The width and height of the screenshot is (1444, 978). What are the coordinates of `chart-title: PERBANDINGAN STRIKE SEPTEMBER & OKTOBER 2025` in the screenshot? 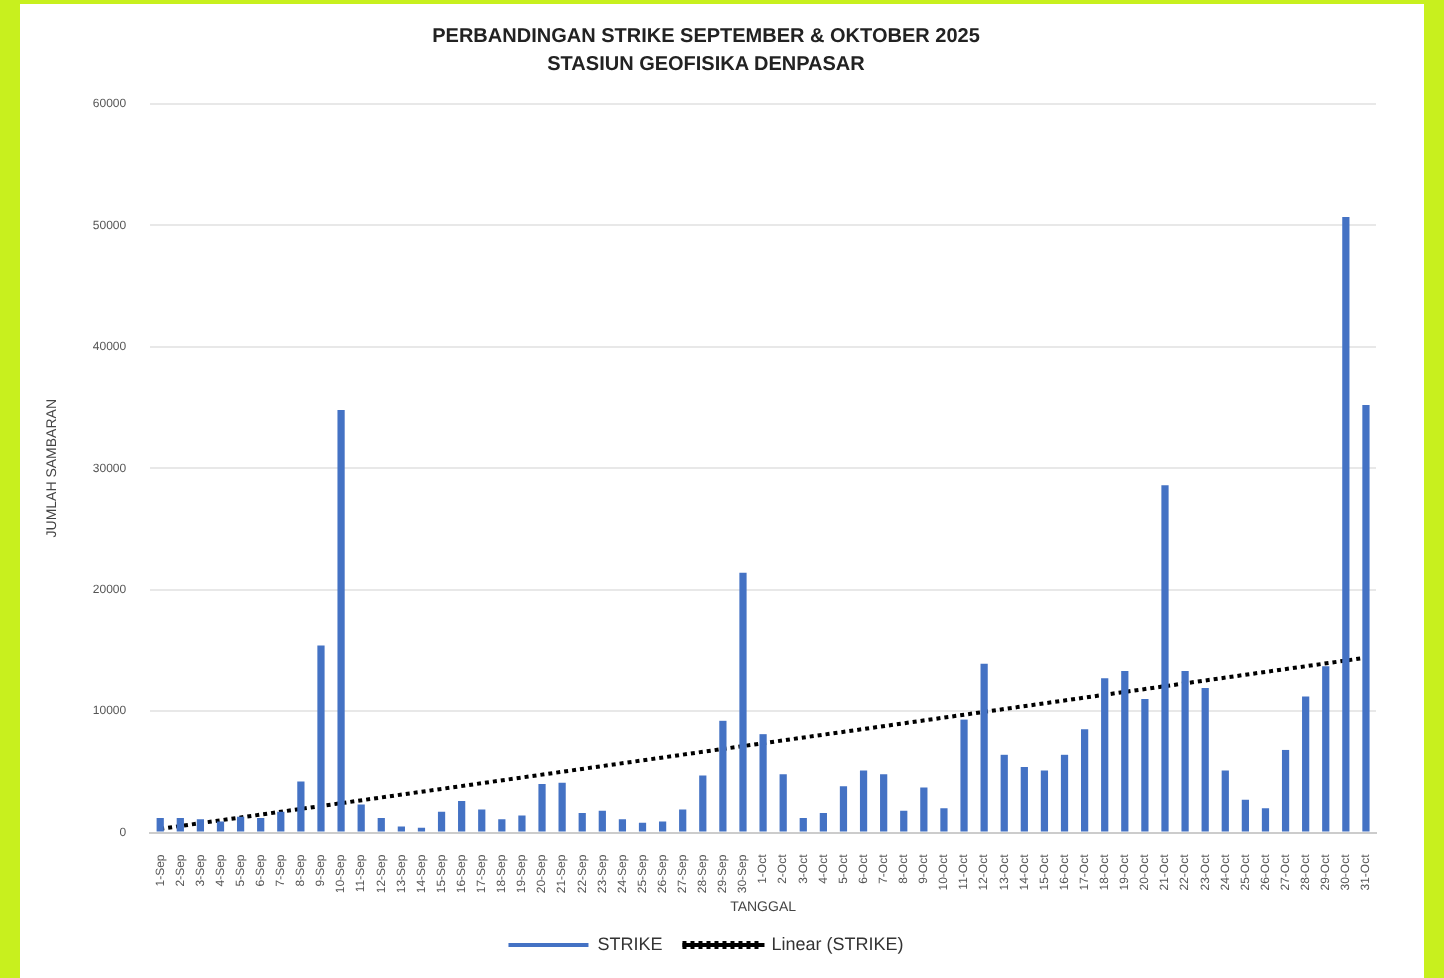 It's located at (706, 36).